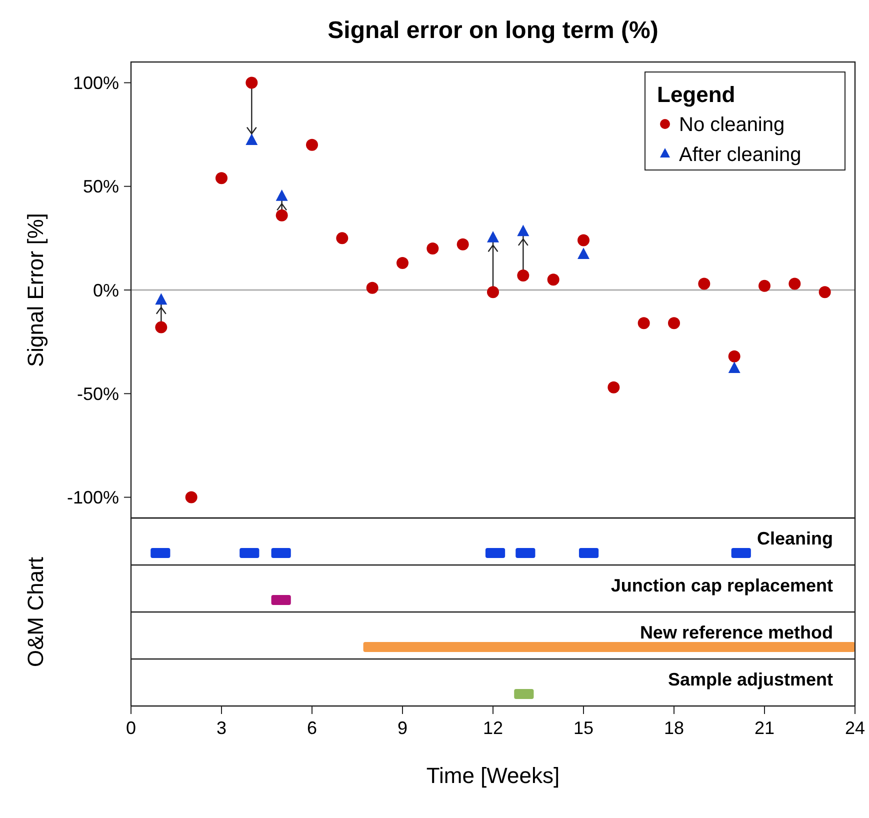 This screenshot has height=818, width=869. I want to click on x-axis-title: Time [Weeks], so click(493, 775).